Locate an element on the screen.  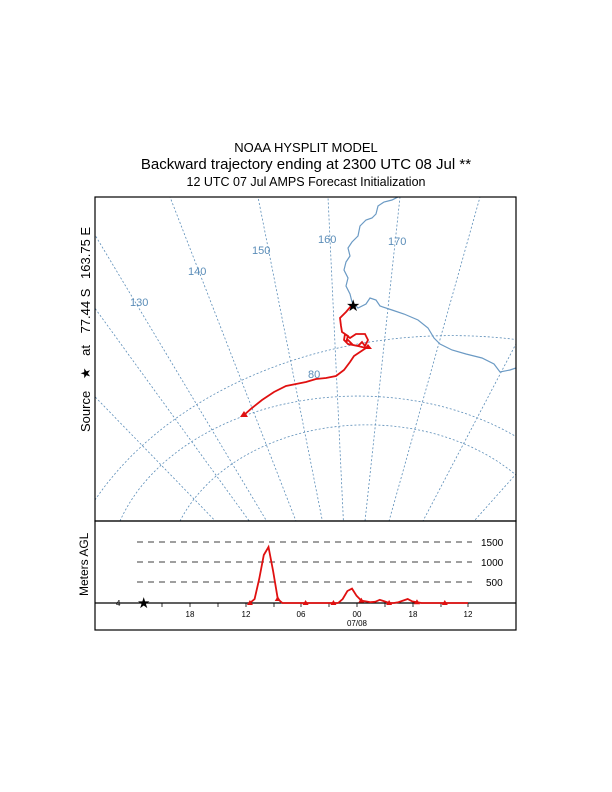
height-trajectory is located at coordinates (357, 574).